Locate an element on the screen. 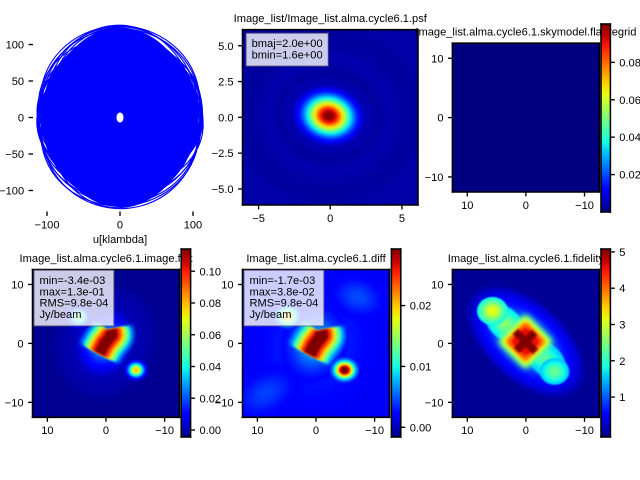 Image resolution: width=640 pixels, height=480 pixels. svg-text: −2.5 is located at coordinates (223, 154).